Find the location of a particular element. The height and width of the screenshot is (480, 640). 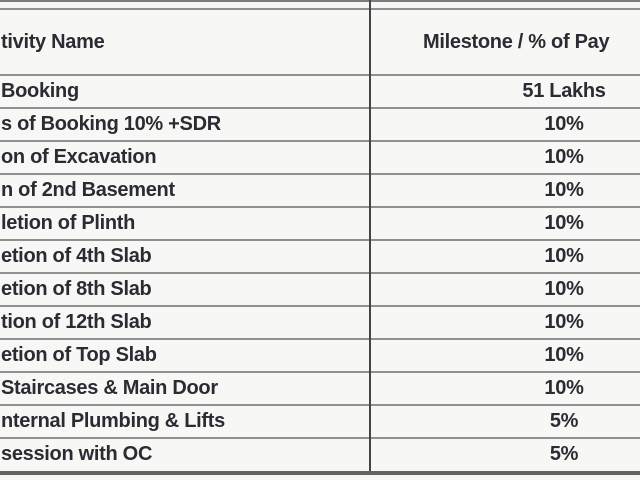

activity-name-header: tivity Name is located at coordinates (53, 42).